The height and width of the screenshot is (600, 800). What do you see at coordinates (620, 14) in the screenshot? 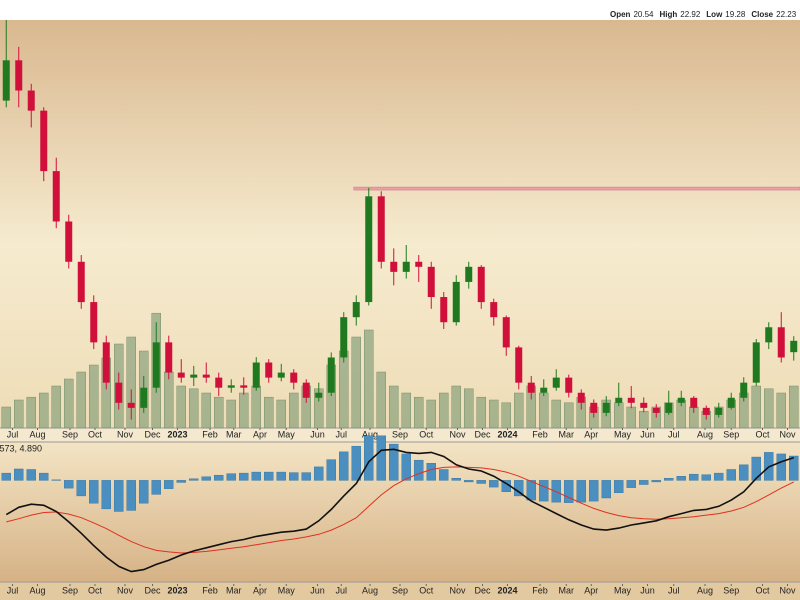
I see `header-label: Open` at bounding box center [620, 14].